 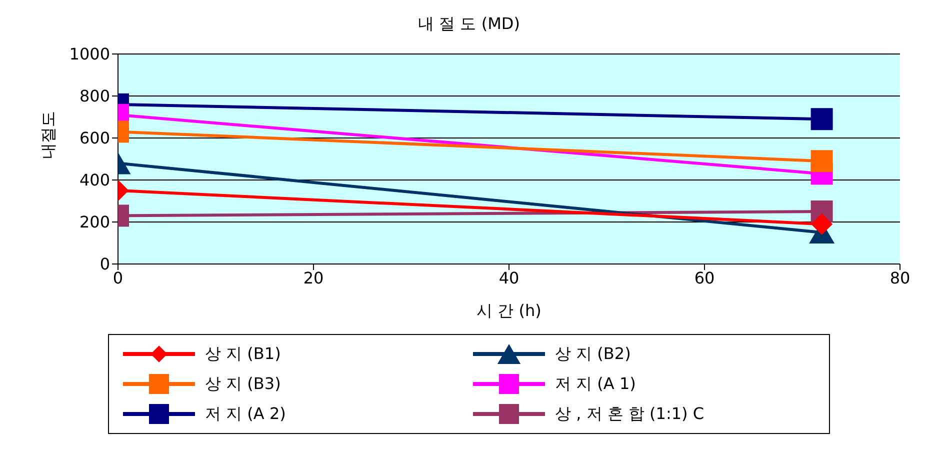 What do you see at coordinates (94, 222) in the screenshot?
I see `y-tick-label: 200` at bounding box center [94, 222].